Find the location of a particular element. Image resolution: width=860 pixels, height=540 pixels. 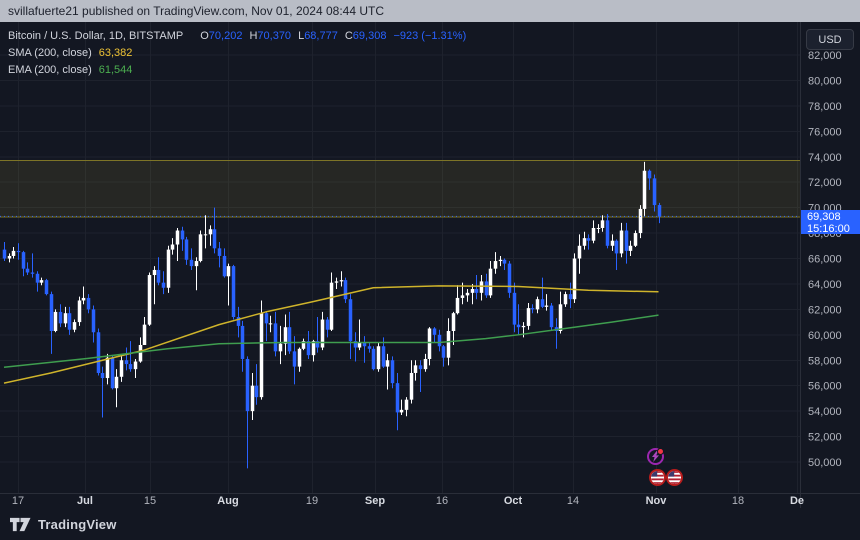

price-tick-label: 78,000 is located at coordinates (825, 107).